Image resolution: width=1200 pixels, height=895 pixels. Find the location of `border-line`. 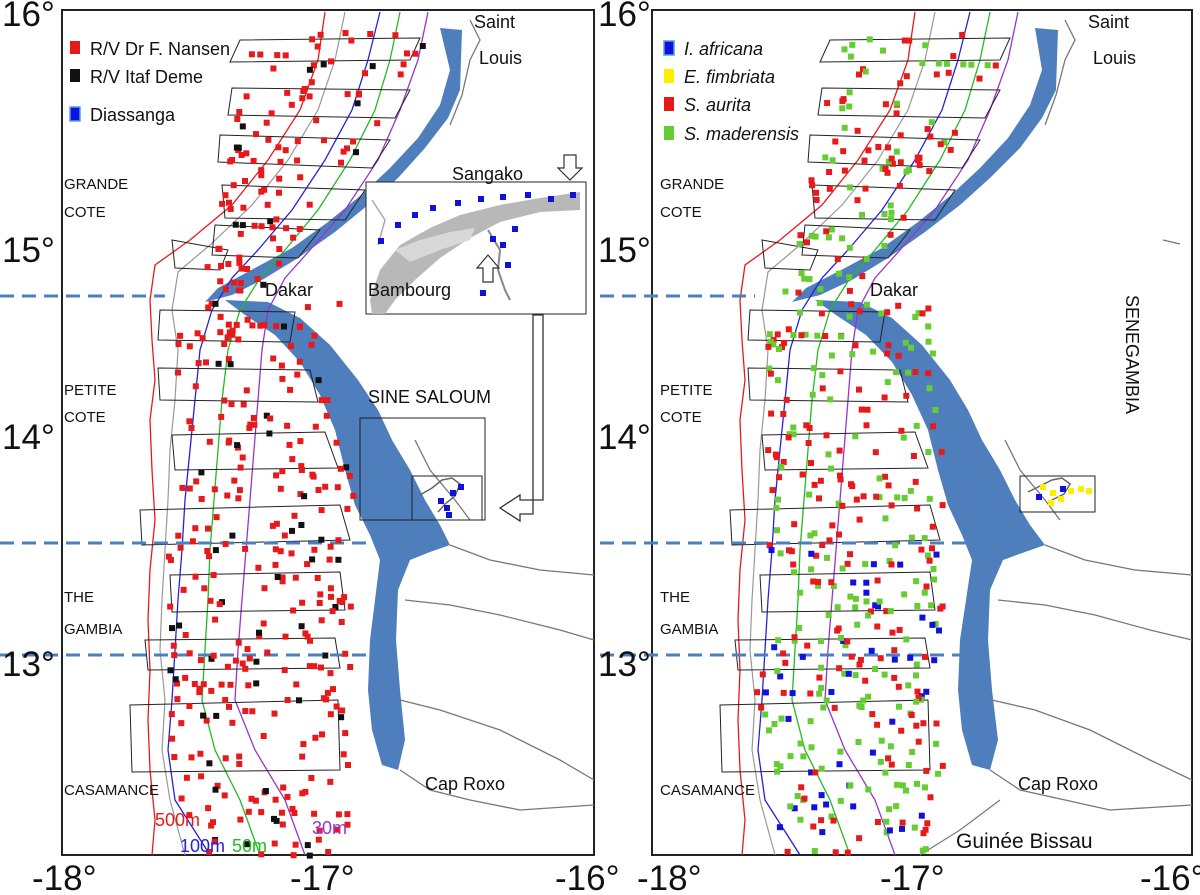

border-line is located at coordinates (960, 827).